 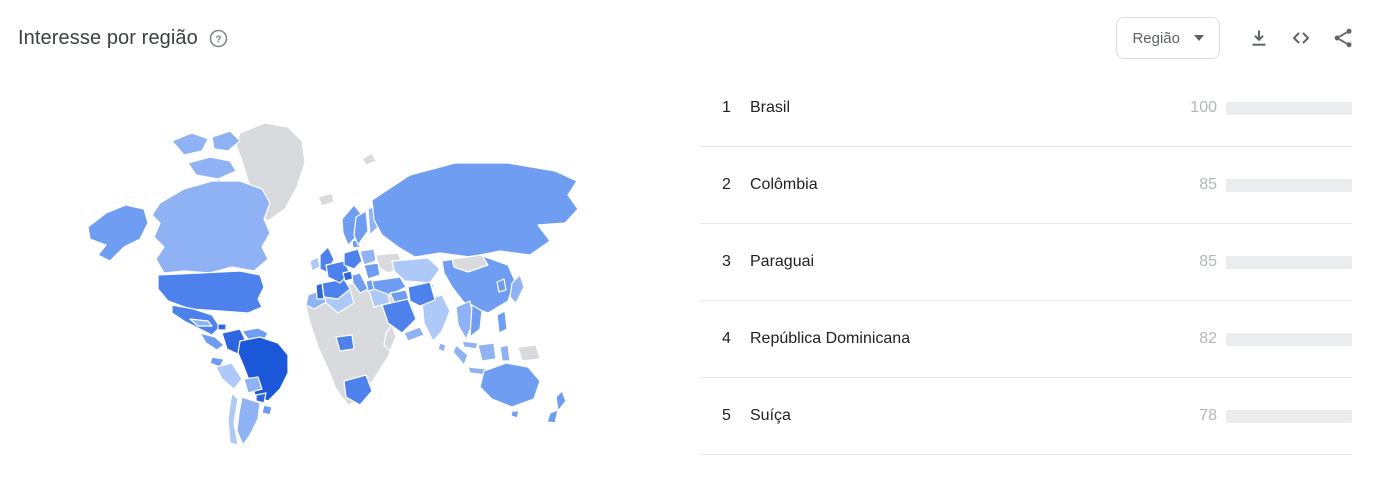 I want to click on map-region-chile, so click(x=233, y=419).